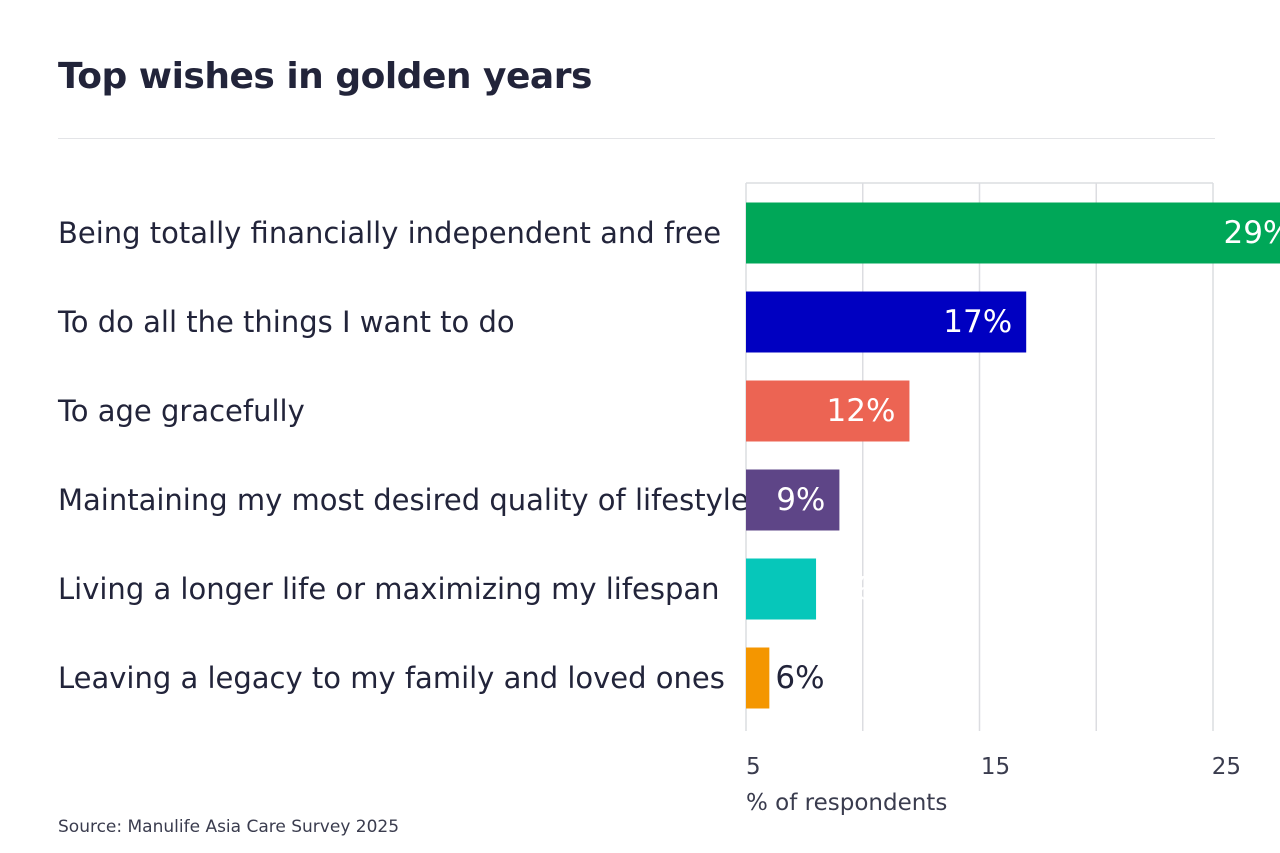 The width and height of the screenshot is (1280, 853). I want to click on x-axis-title: % of respondents, so click(846, 803).